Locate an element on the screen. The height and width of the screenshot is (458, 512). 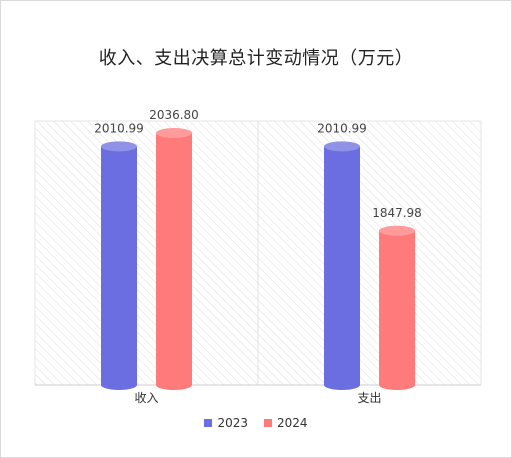
legend-label-2024: 2024 is located at coordinates (292, 423).